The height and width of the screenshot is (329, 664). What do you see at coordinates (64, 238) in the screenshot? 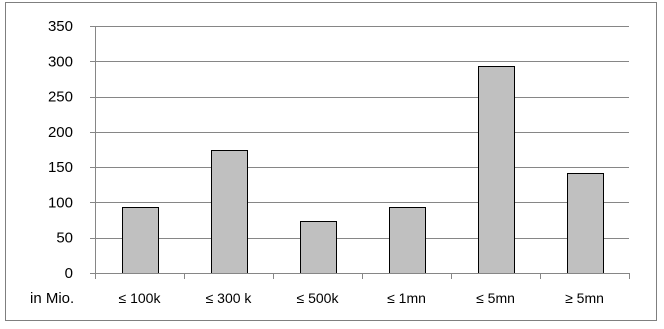
I see `y-tick-label: 50` at bounding box center [64, 238].